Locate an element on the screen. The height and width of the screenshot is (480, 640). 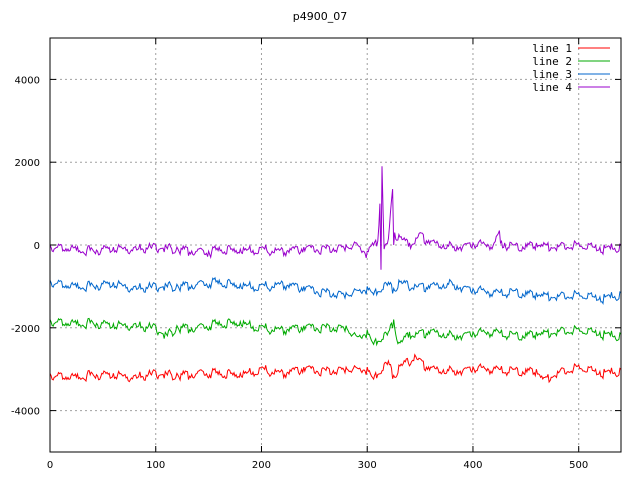
y-tick-label: 2000 is located at coordinates (27, 163).